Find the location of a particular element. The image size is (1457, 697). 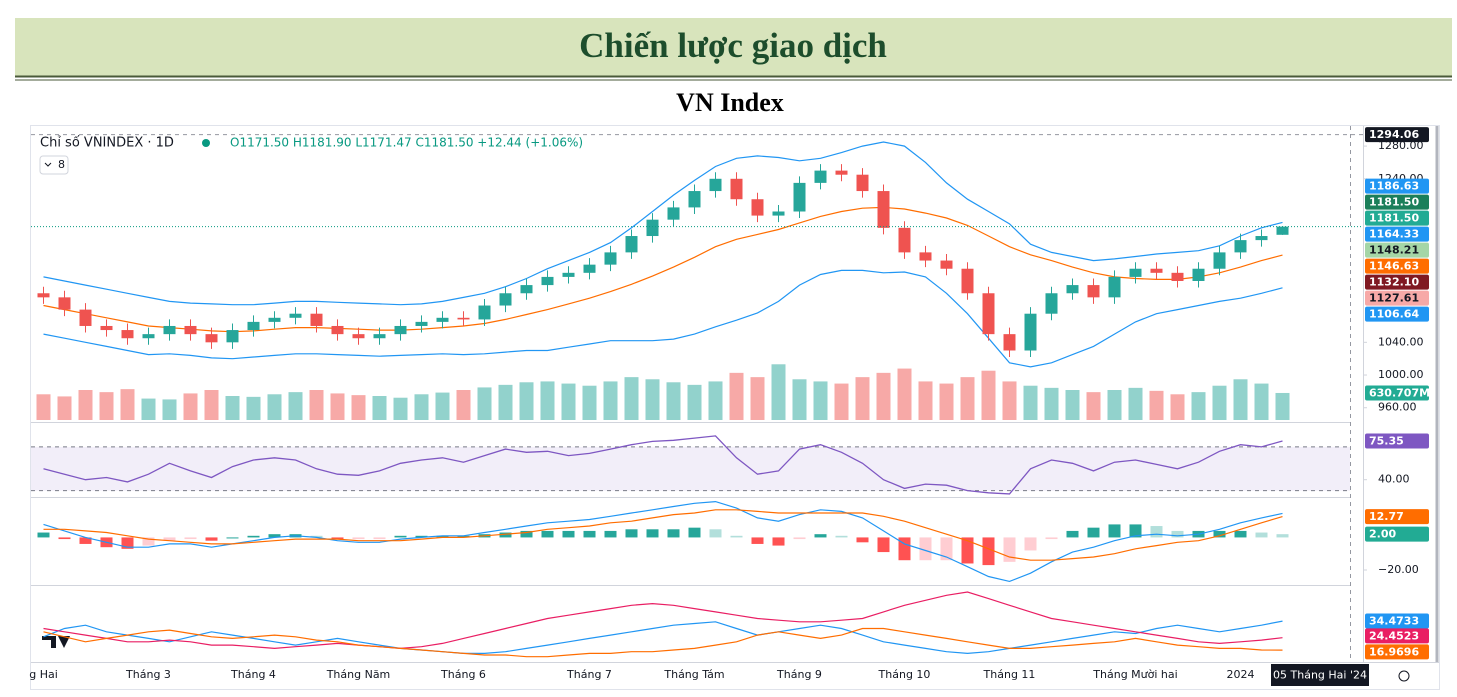

macd-pane is located at coordinates (663, 541).